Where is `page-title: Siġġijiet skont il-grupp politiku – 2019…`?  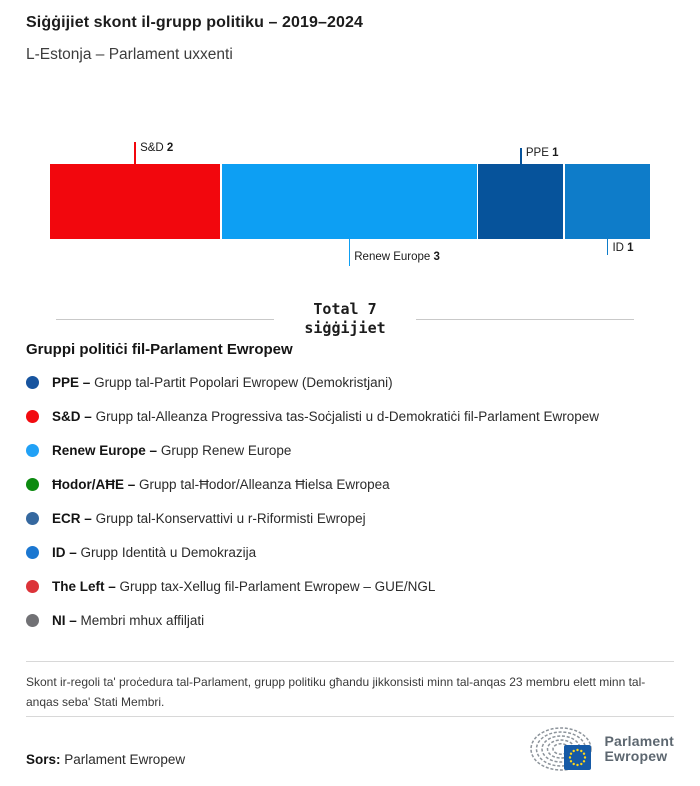 page-title: Siġġijiet skont il-grupp politiku – 2019… is located at coordinates (195, 22).